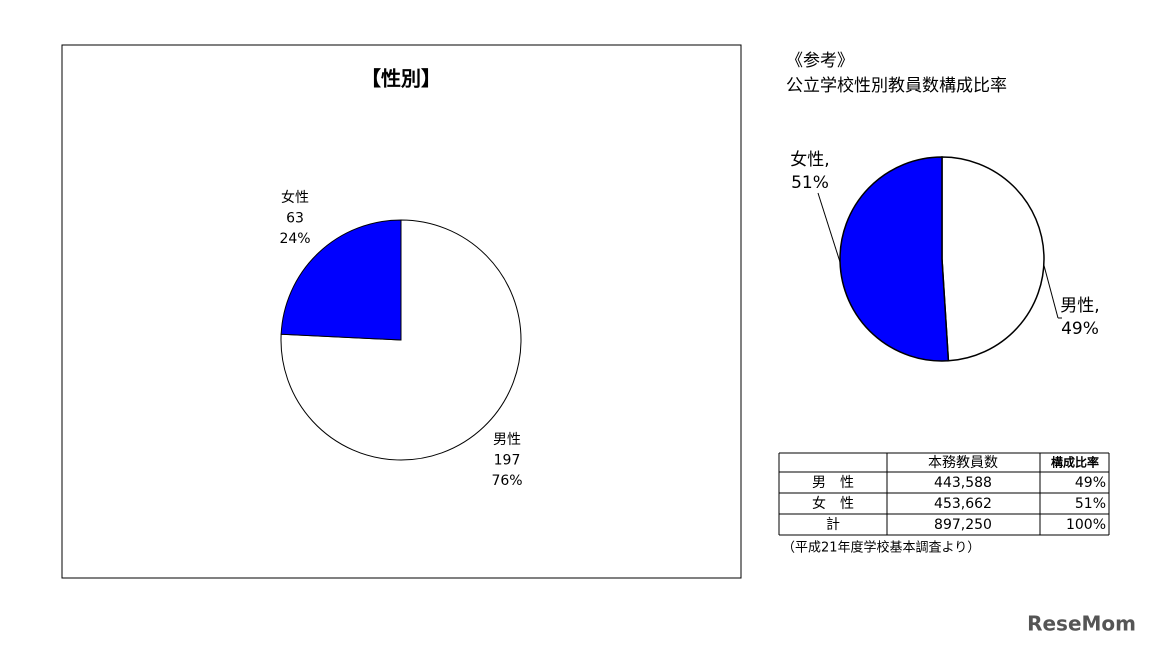  What do you see at coordinates (1075, 462) in the screenshot?
I see `table-header: 構成比率` at bounding box center [1075, 462].